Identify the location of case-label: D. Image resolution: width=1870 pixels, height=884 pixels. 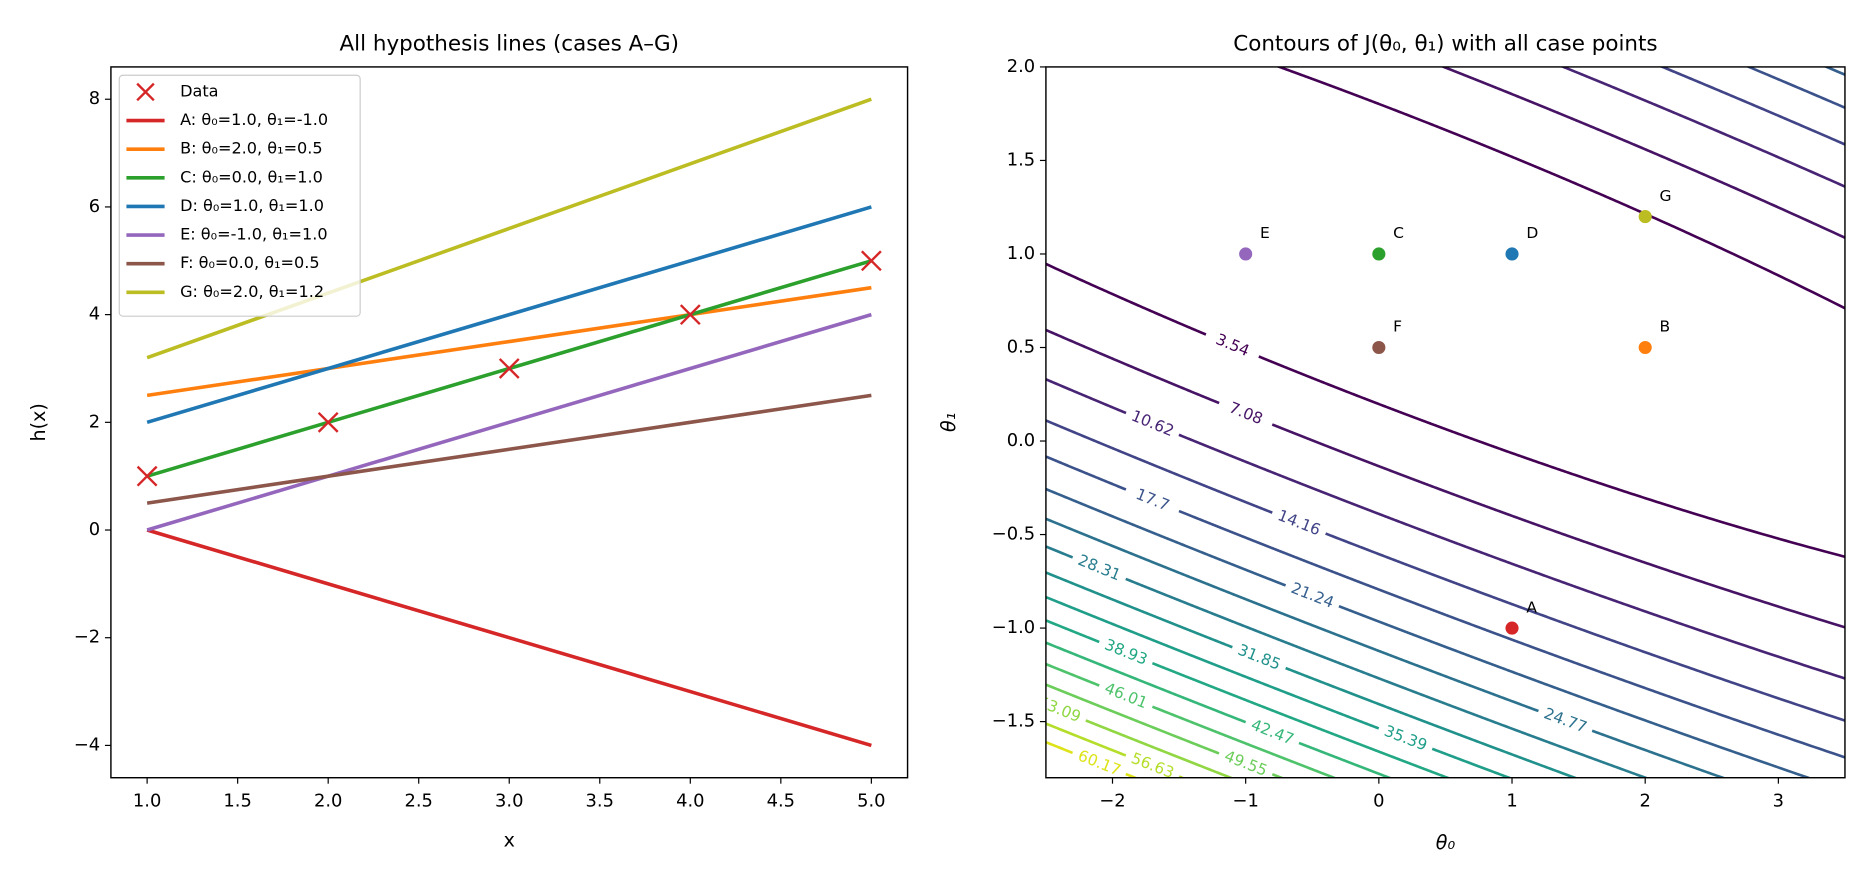
(1532, 233).